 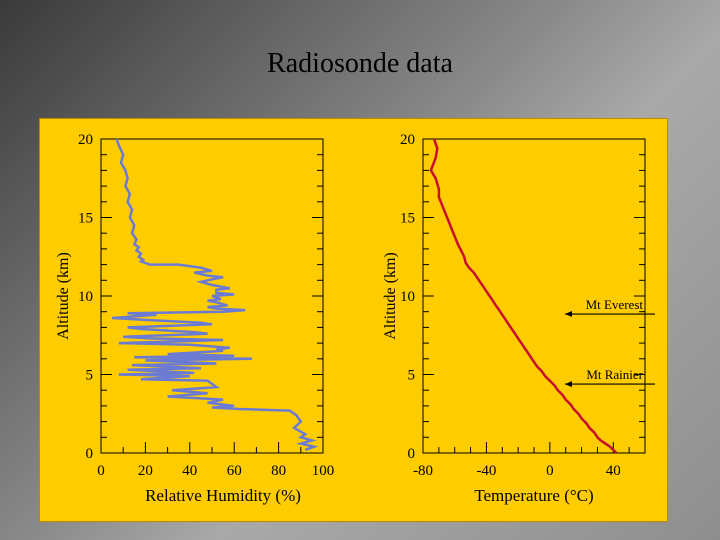 What do you see at coordinates (145, 471) in the screenshot?
I see `humidity-x-tick-label: 20` at bounding box center [145, 471].